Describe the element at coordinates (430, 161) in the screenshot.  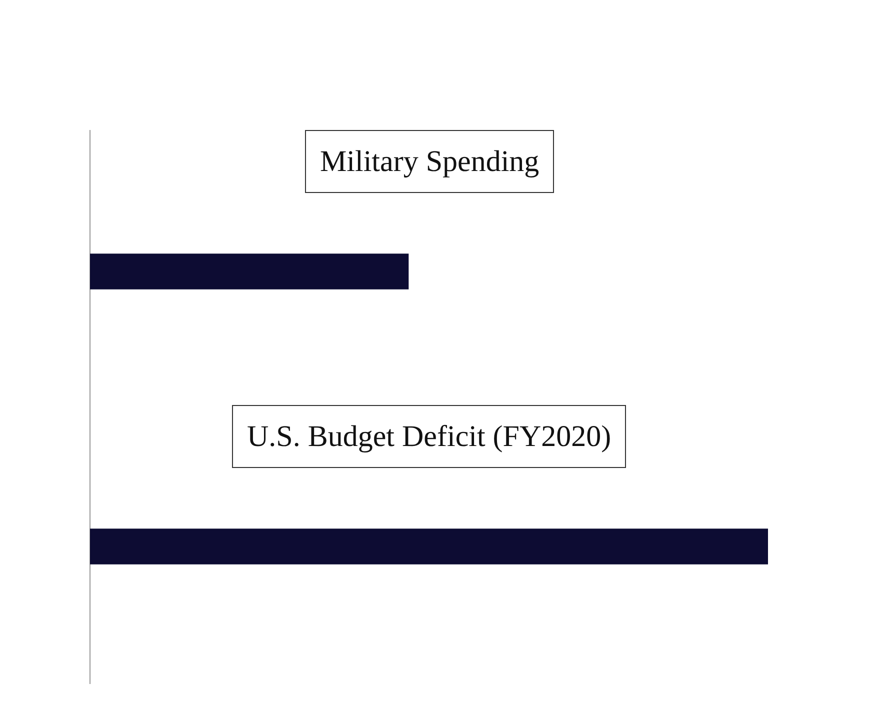
I see `y-tick-label: Military Spending` at that location.